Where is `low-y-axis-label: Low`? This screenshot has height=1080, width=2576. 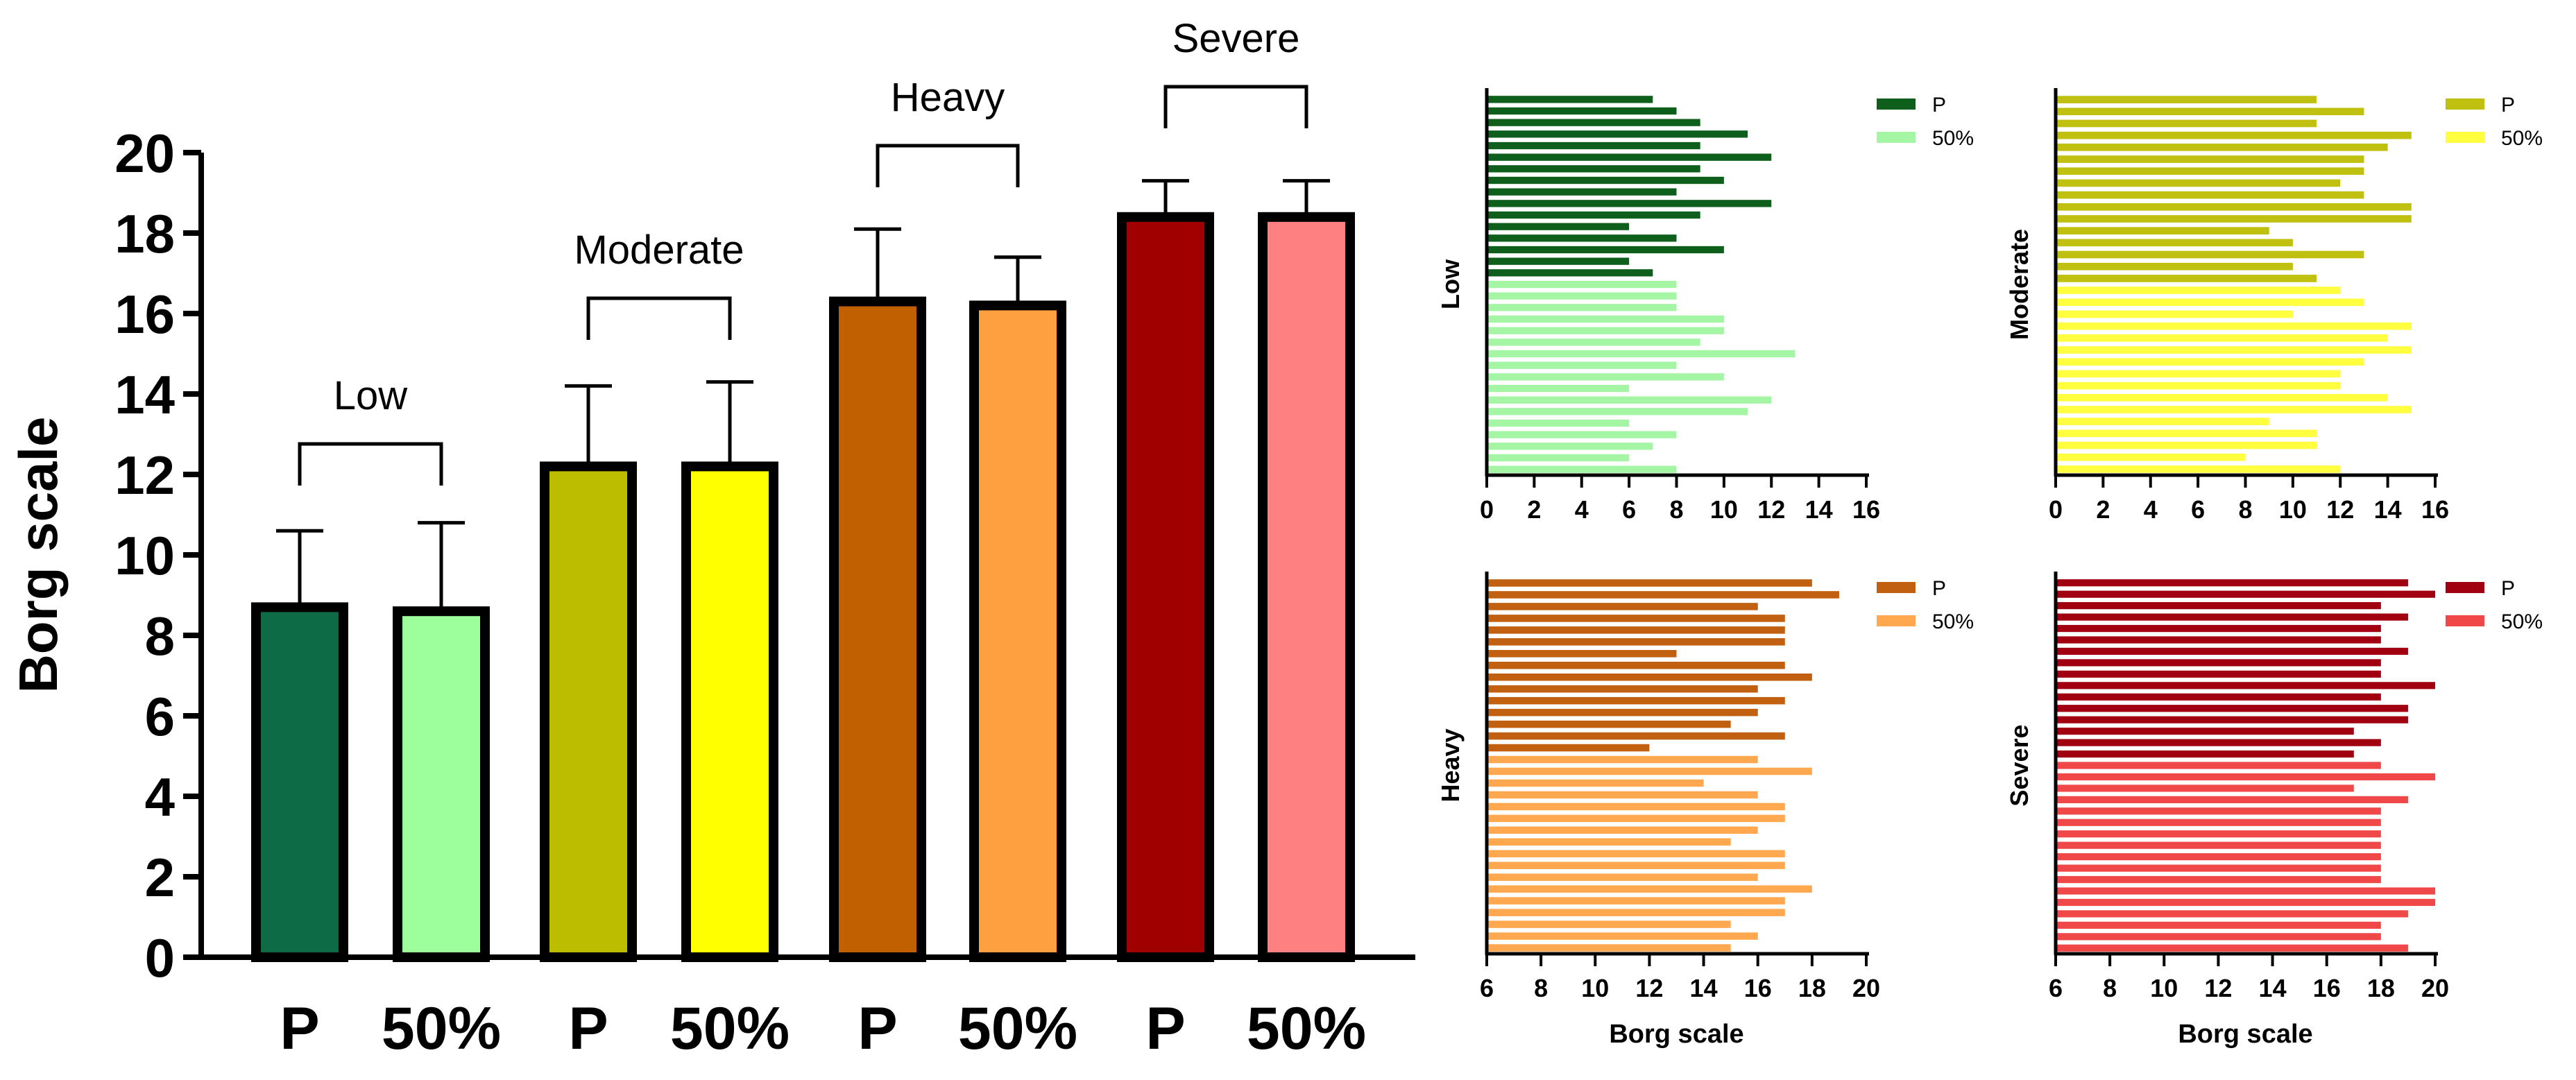
low-y-axis-label: Low is located at coordinates (1450, 284).